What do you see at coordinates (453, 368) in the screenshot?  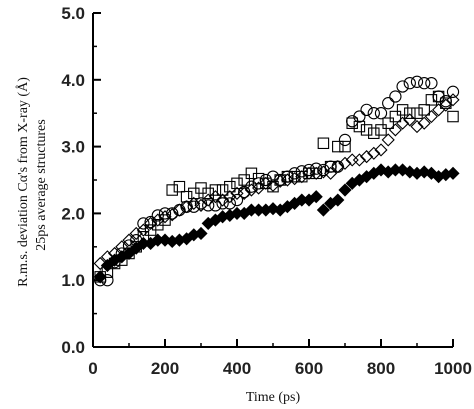 I see `x-tick-label: 1000` at bounding box center [453, 368].